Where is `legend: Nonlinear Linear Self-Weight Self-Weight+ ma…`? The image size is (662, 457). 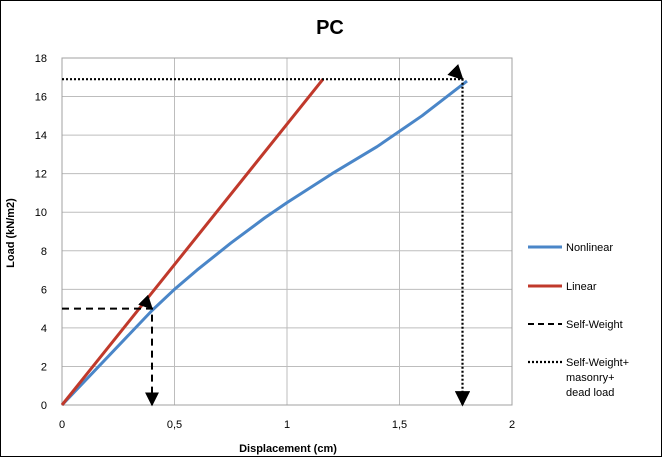 legend: Nonlinear Linear Self-Weight Self-Weight+ ma… is located at coordinates (578, 320).